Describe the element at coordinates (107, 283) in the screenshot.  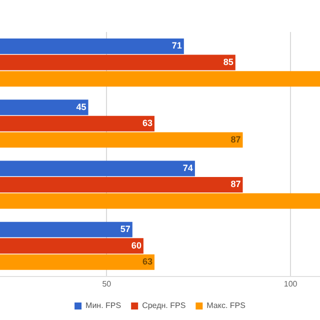
I see `x-tick-label: 50` at that location.